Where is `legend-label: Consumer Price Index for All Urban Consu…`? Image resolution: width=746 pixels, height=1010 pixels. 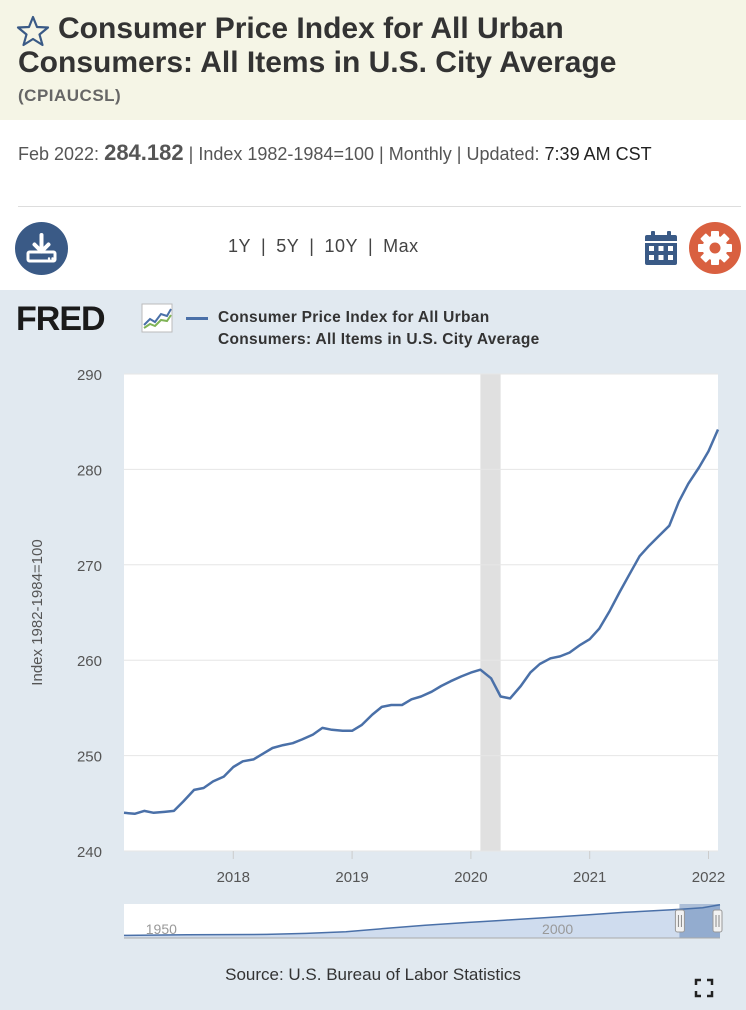 legend-label: Consumer Price Index for All Urban Consu… is located at coordinates (379, 328).